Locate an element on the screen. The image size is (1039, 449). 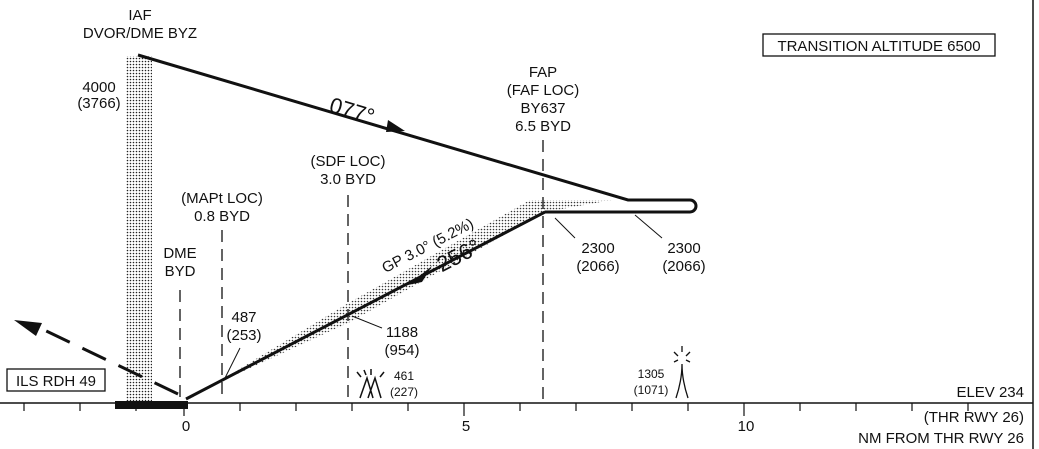
fap-fix-name: BY637 is located at coordinates (542, 108).